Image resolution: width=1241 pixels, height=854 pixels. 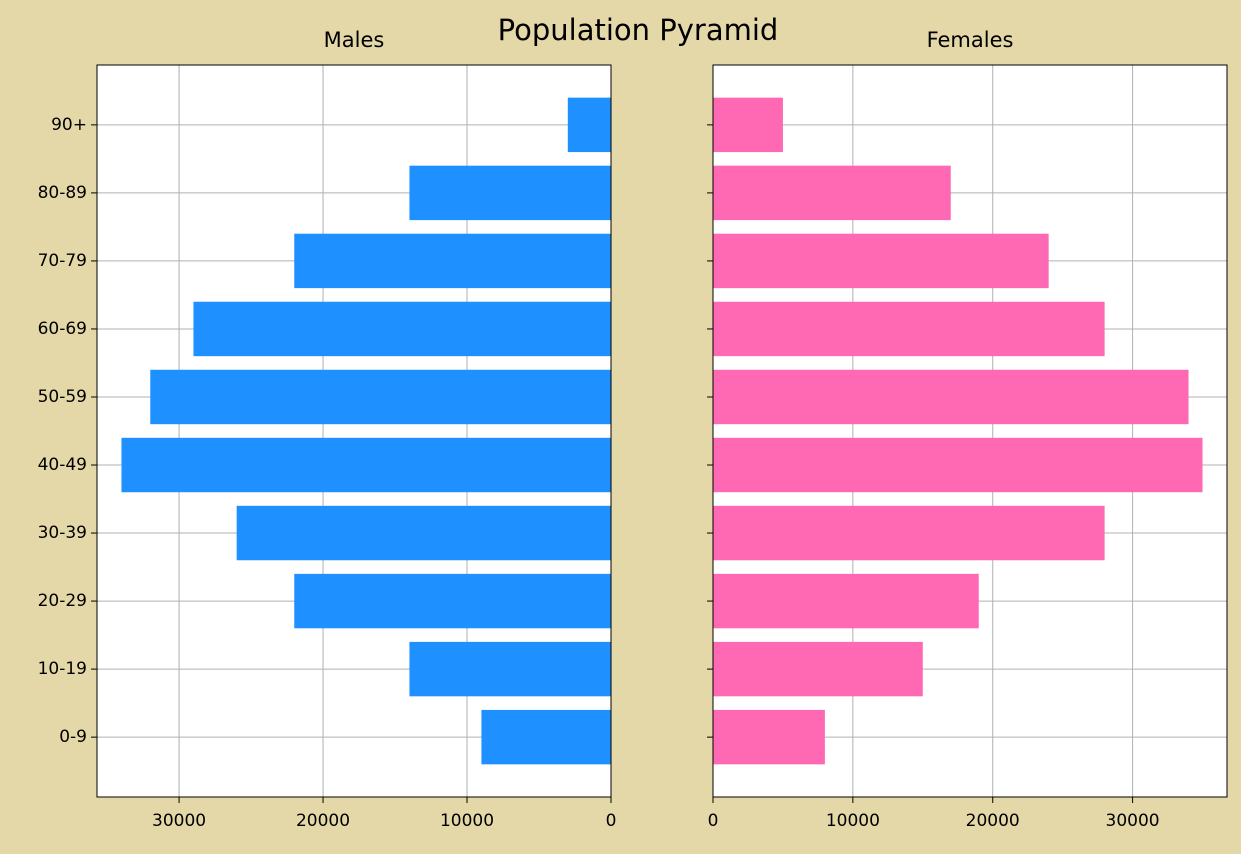 I want to click on y-tick-label: 20-29, so click(x=62, y=601).